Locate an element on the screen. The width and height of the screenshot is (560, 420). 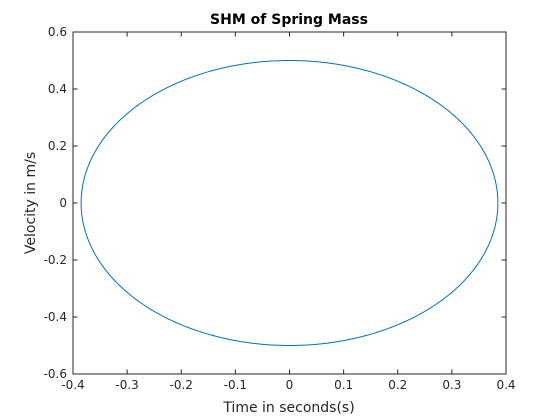
x-tick-label: -0.4 is located at coordinates (72, 385).